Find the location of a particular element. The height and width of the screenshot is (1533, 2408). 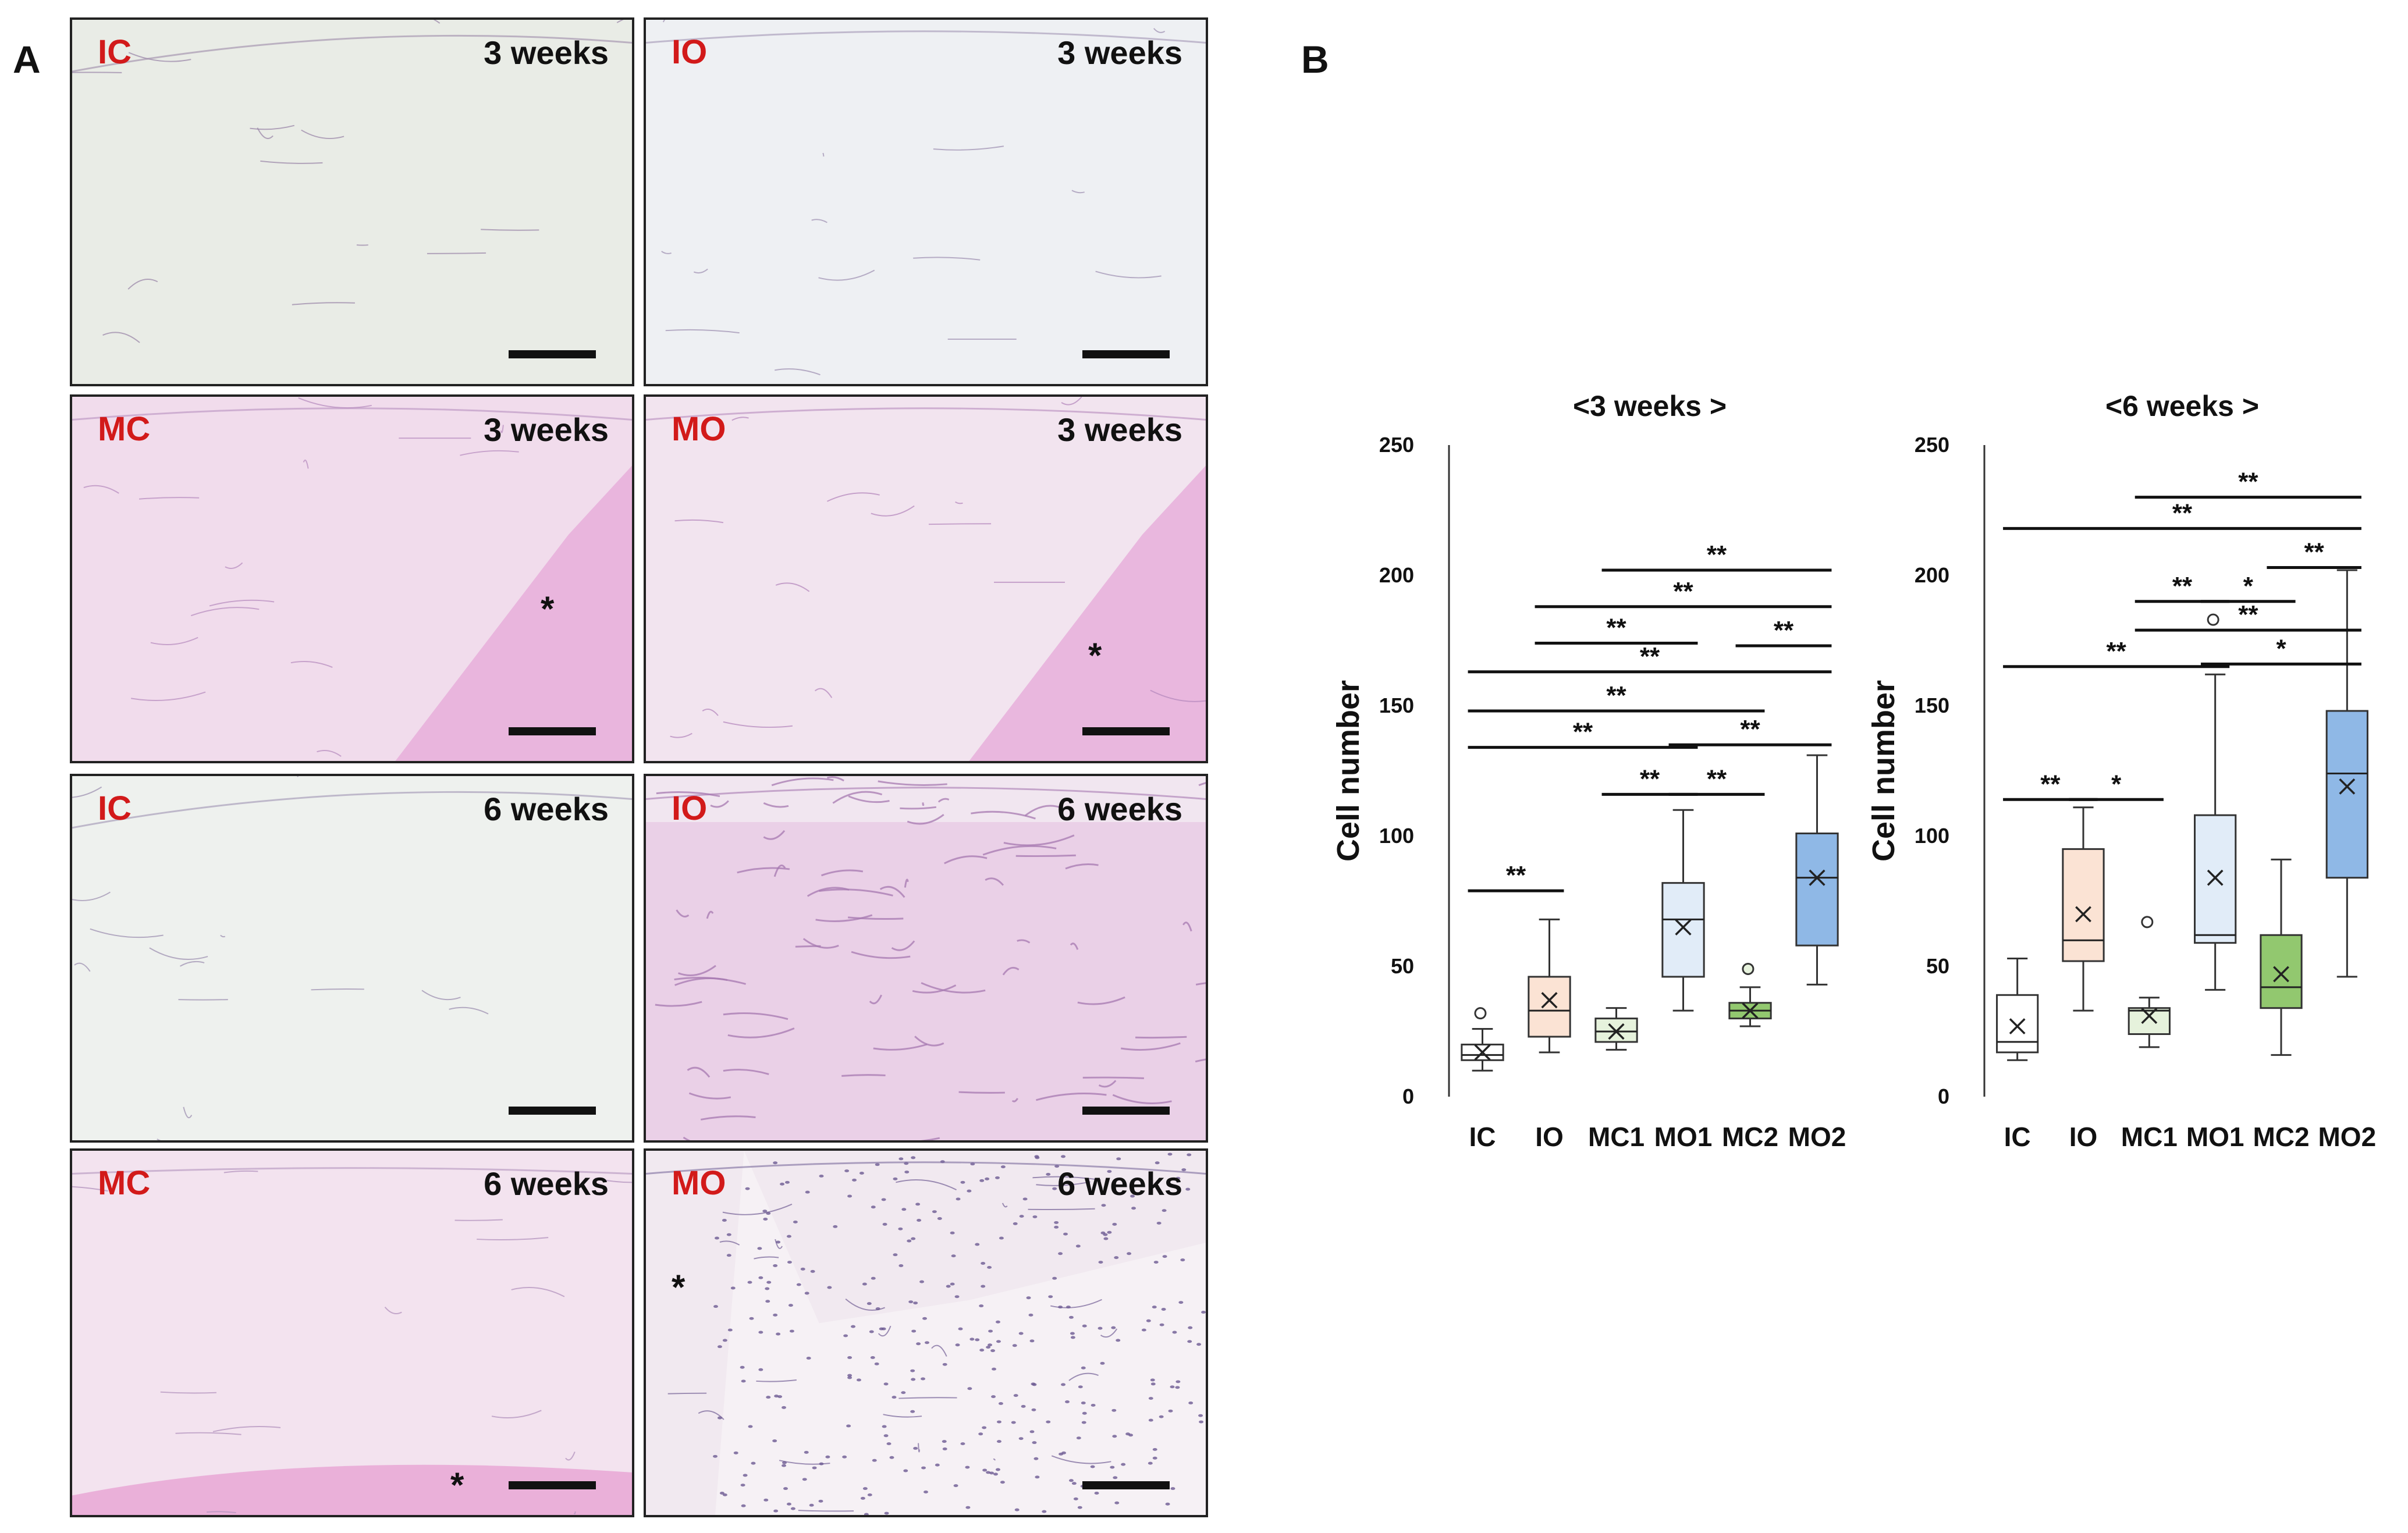

y-tick-label: 50 is located at coordinates (1402, 966).